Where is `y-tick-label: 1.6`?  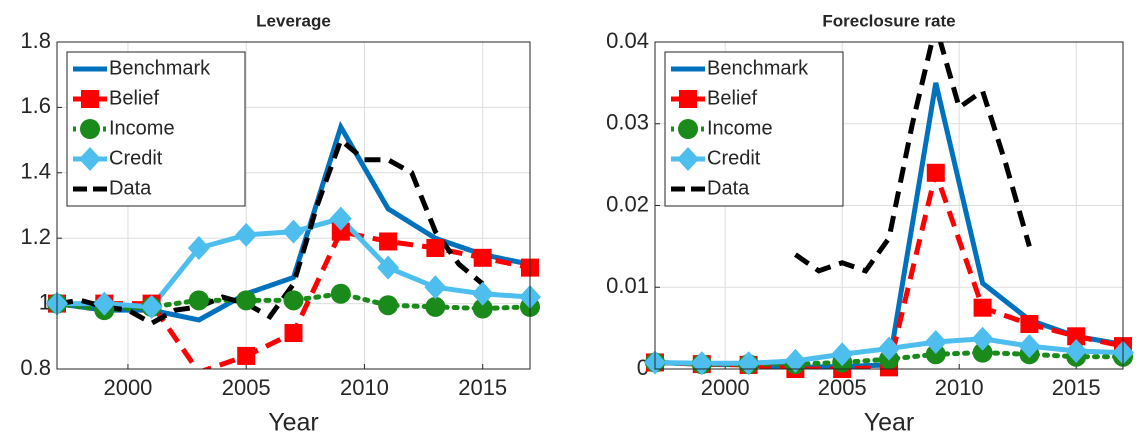 y-tick-label: 1.6 is located at coordinates (35, 105).